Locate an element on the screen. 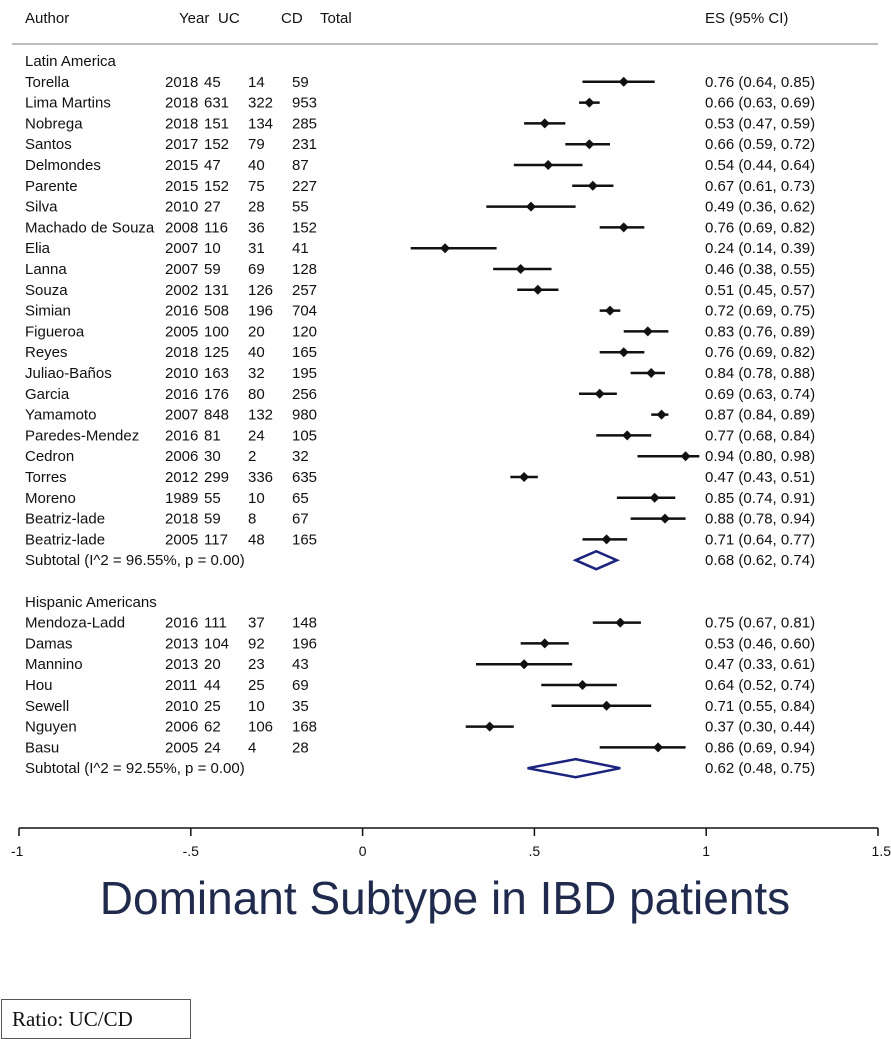 The height and width of the screenshot is (1039, 891). study-total: 87 is located at coordinates (300, 165).